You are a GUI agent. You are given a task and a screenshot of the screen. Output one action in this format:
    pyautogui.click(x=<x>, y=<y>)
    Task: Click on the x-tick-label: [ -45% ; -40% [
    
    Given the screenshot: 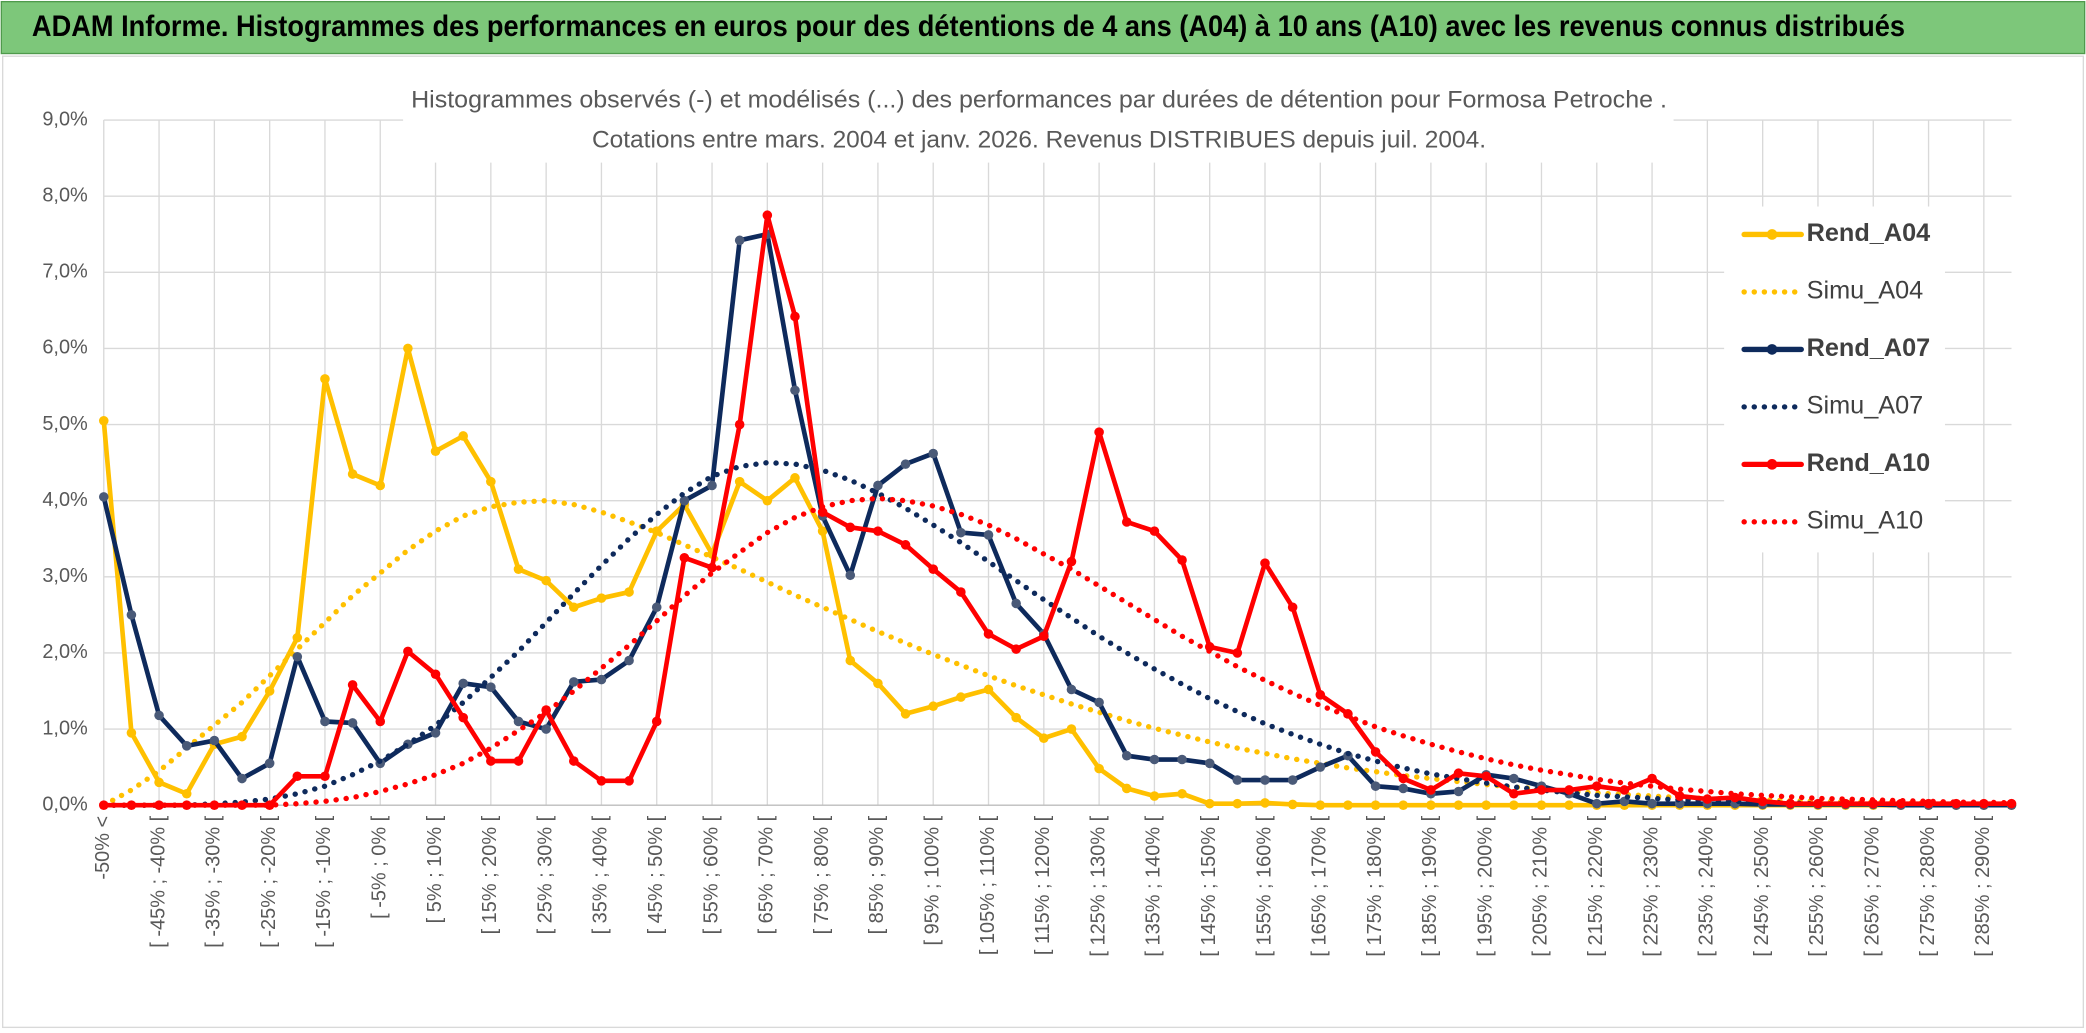 What is the action you would take?
    pyautogui.click(x=158, y=881)
    